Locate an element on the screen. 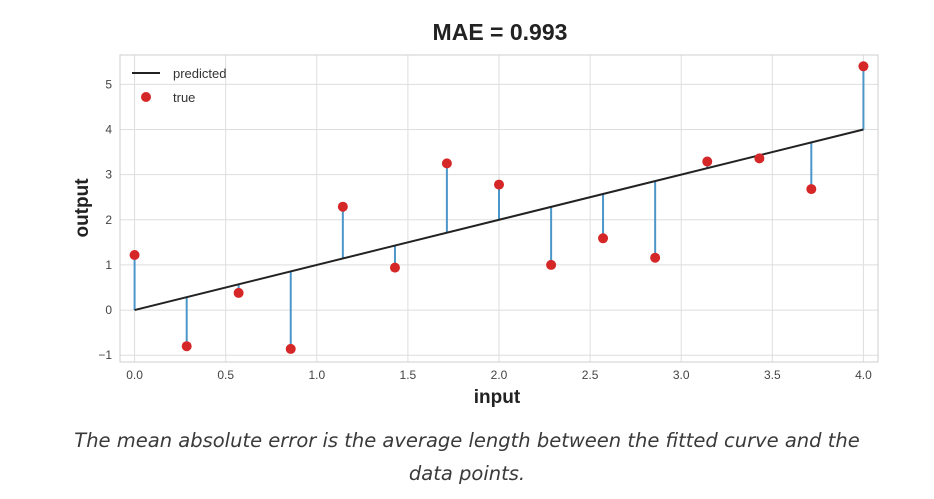 Image resolution: width=934 pixels, height=499 pixels. x-tick-label: 1.0 is located at coordinates (316, 375).